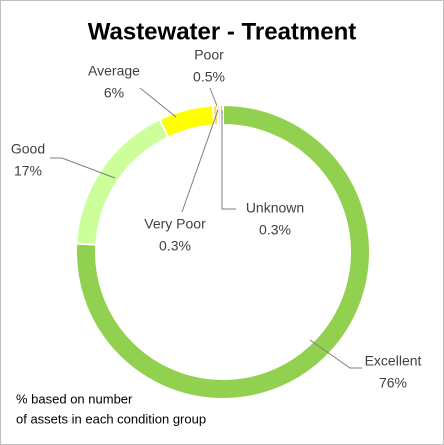  I want to click on category-label: Average, so click(114, 71).